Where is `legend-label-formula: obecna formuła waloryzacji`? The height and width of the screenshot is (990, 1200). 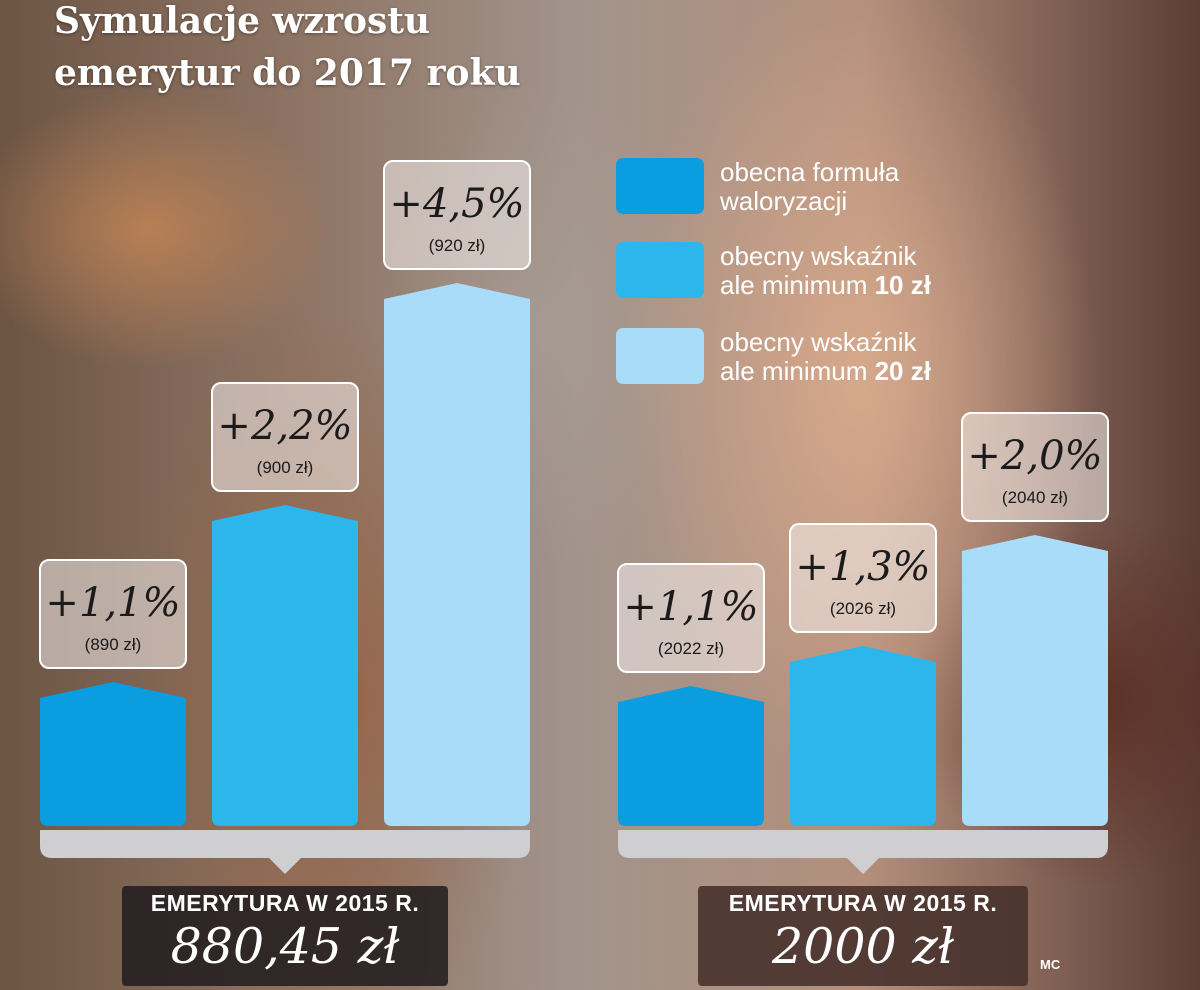 legend-label-formula: obecna formuła waloryzacji is located at coordinates (810, 186).